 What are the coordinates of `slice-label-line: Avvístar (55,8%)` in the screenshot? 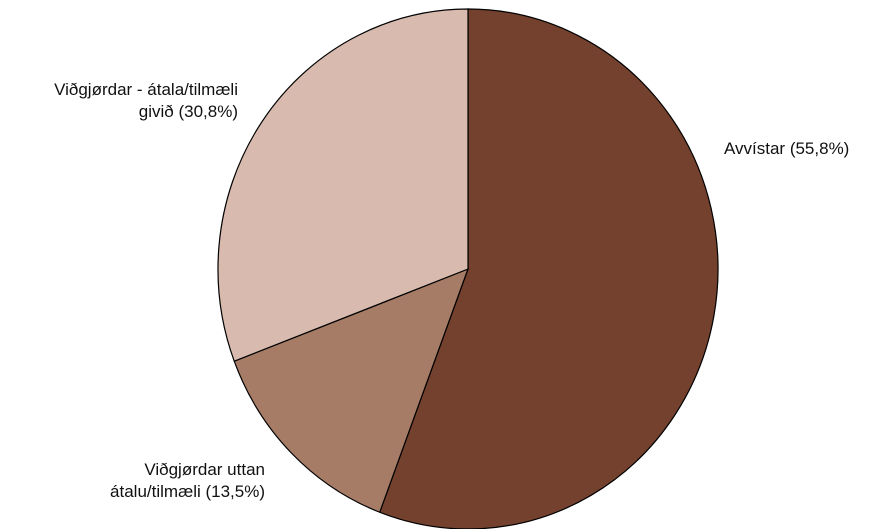 It's located at (786, 148).